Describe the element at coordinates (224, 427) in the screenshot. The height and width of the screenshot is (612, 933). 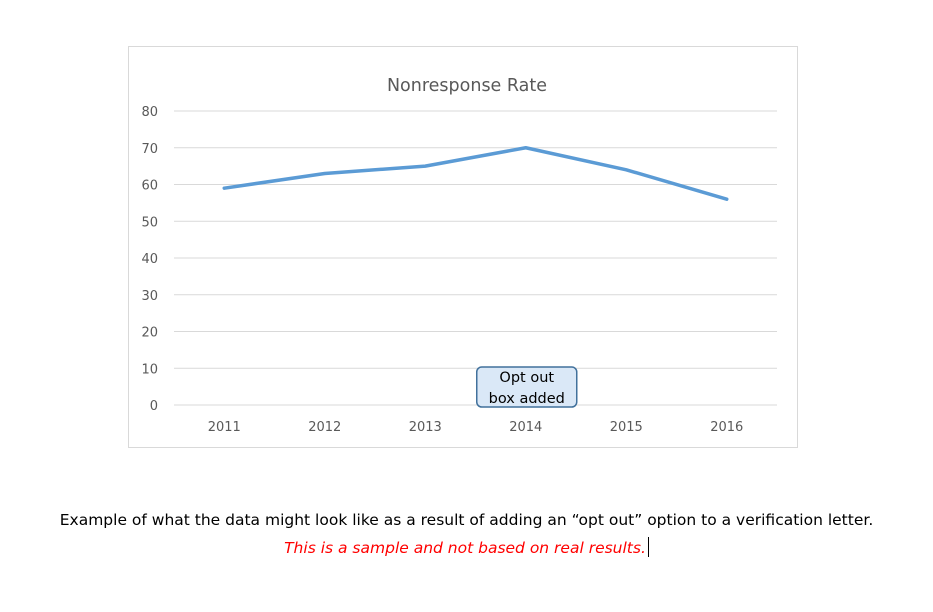
I see `x-tick-label: 2011` at that location.